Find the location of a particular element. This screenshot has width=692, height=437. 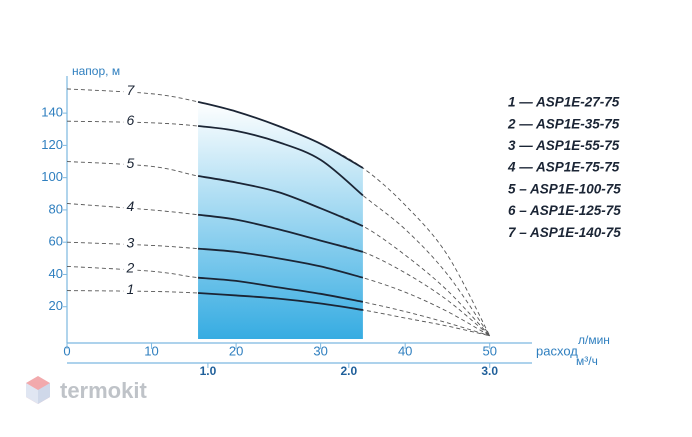

legend-entry: 2 — ASP1E-35-75 is located at coordinates (563, 123).